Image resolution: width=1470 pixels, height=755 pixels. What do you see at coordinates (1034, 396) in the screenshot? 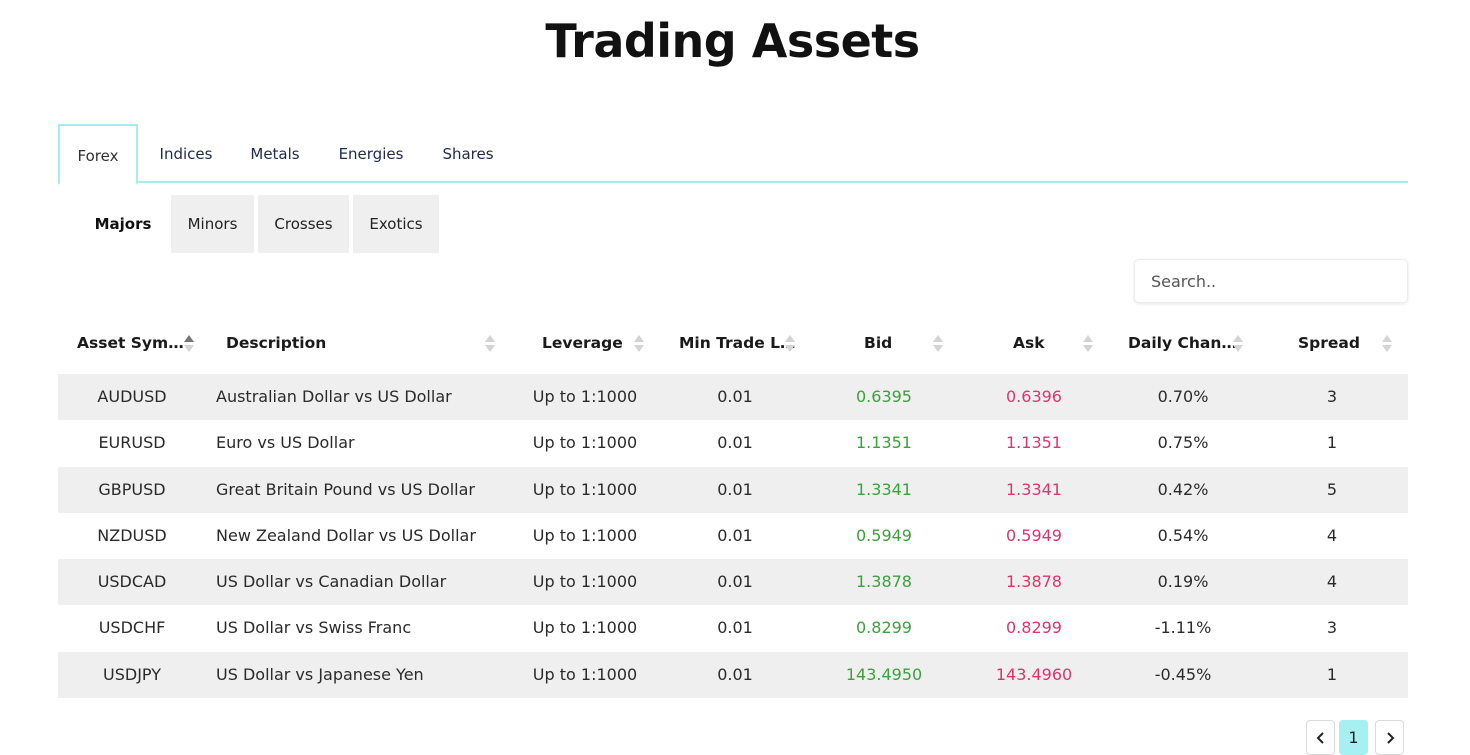
I see `cell-ask: 0.6396` at bounding box center [1034, 396].